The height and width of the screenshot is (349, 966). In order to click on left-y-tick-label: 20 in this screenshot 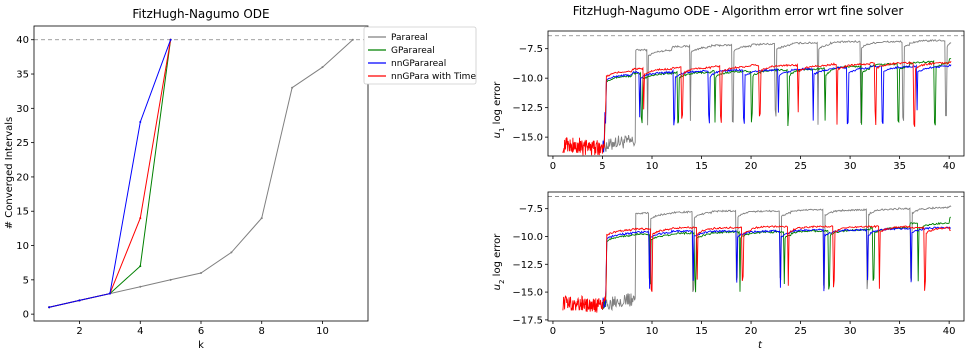, I will do `click(22, 177)`.